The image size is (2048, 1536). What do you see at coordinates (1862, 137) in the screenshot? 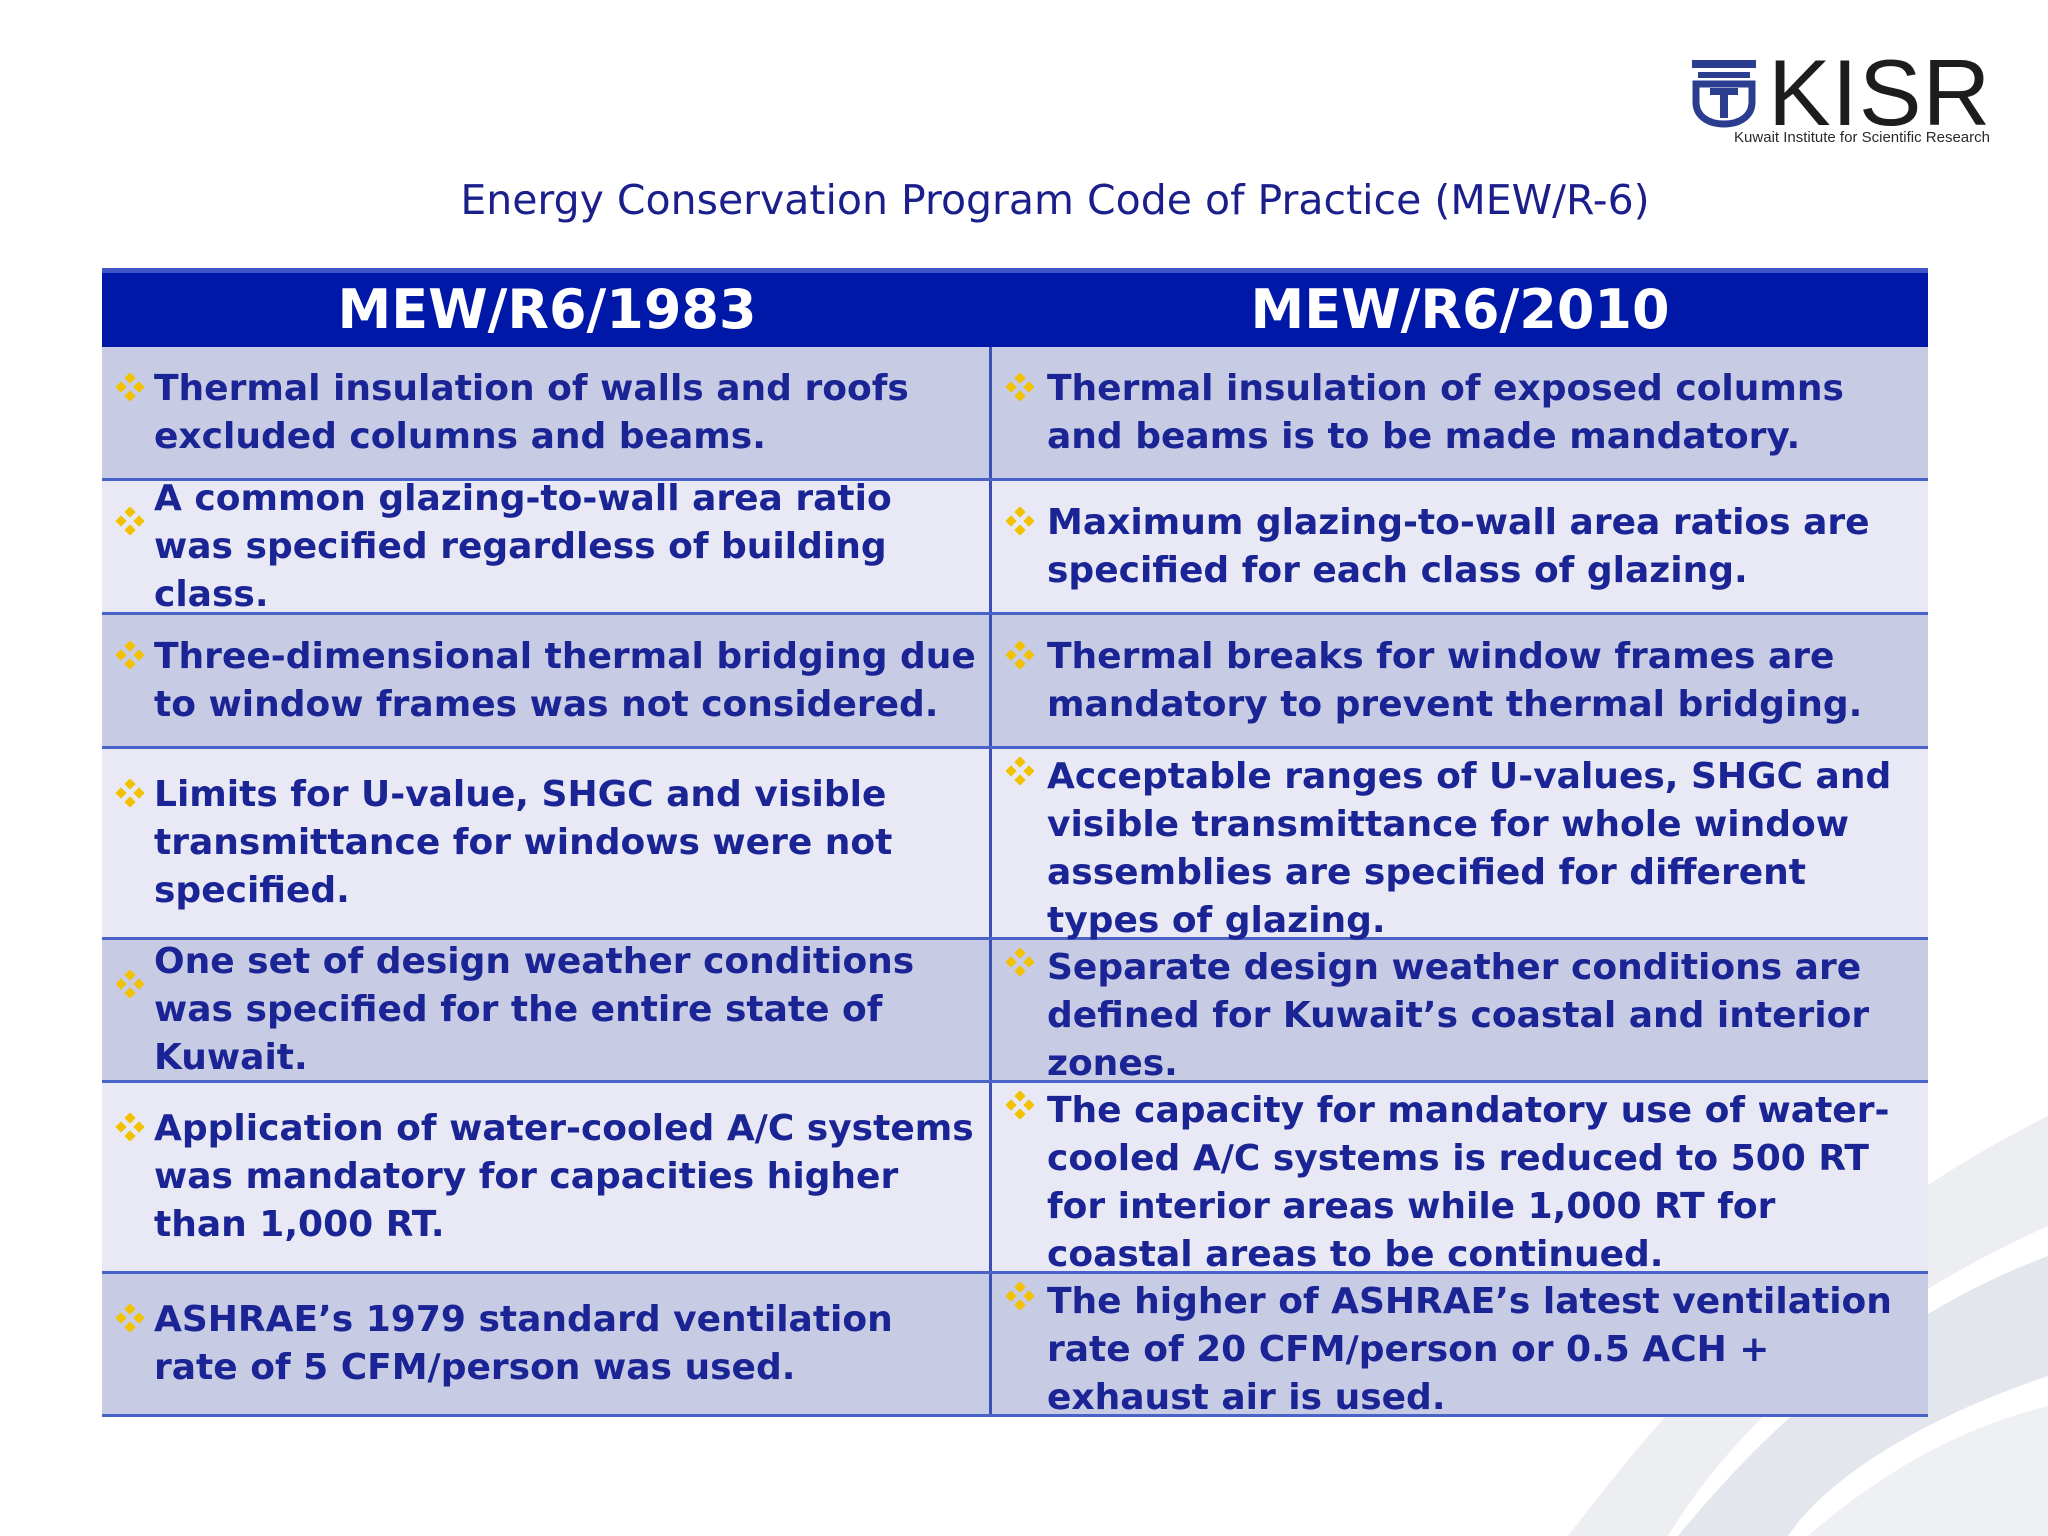
I see `logo-subtitle: Kuwait Institute for Scientific Research` at bounding box center [1862, 137].